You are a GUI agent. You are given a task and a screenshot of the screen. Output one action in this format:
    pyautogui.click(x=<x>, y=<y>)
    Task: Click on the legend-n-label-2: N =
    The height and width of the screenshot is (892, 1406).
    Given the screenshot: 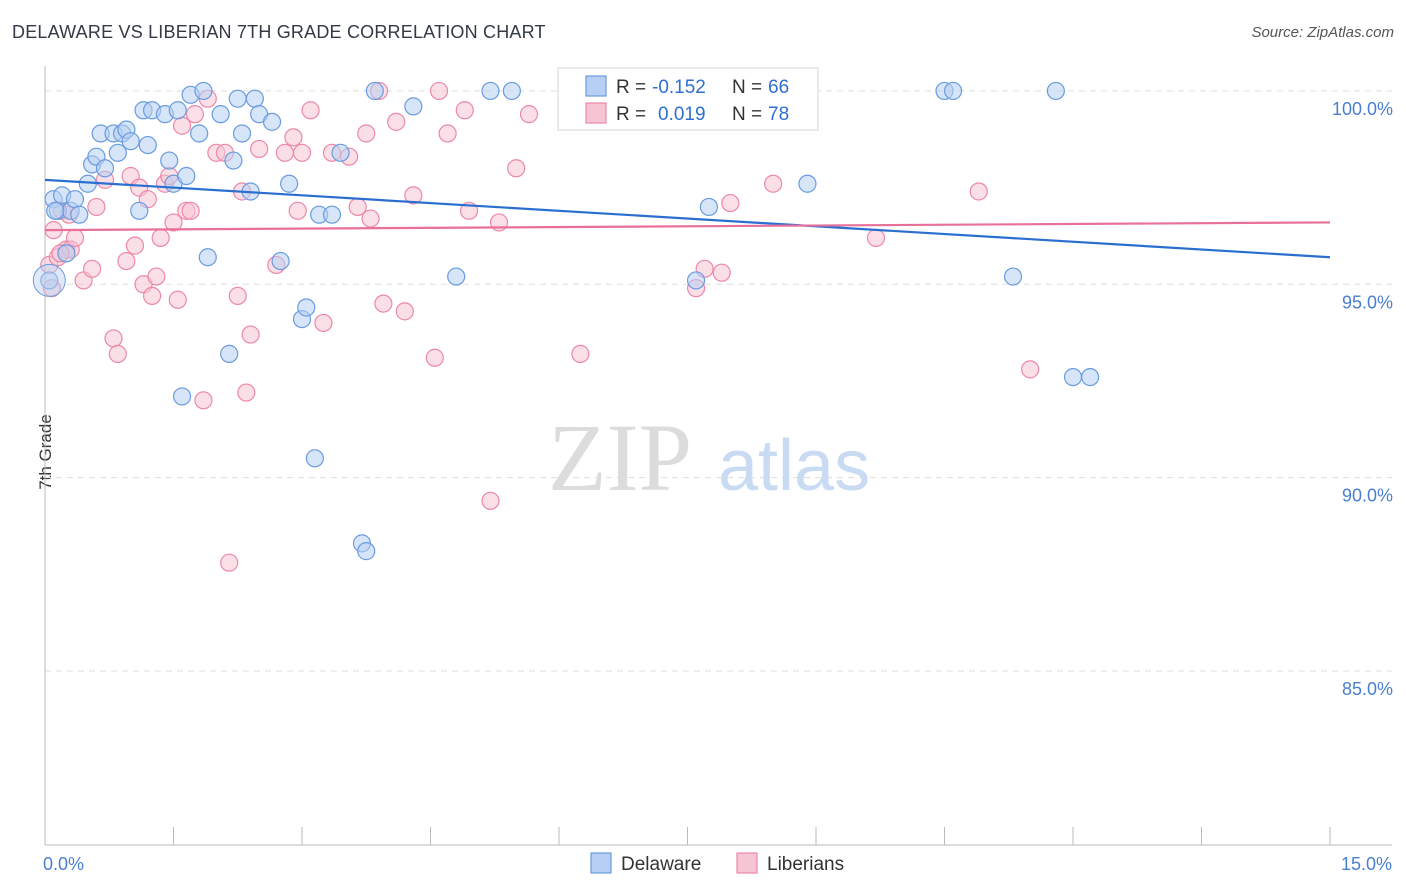 What is the action you would take?
    pyautogui.click(x=747, y=114)
    